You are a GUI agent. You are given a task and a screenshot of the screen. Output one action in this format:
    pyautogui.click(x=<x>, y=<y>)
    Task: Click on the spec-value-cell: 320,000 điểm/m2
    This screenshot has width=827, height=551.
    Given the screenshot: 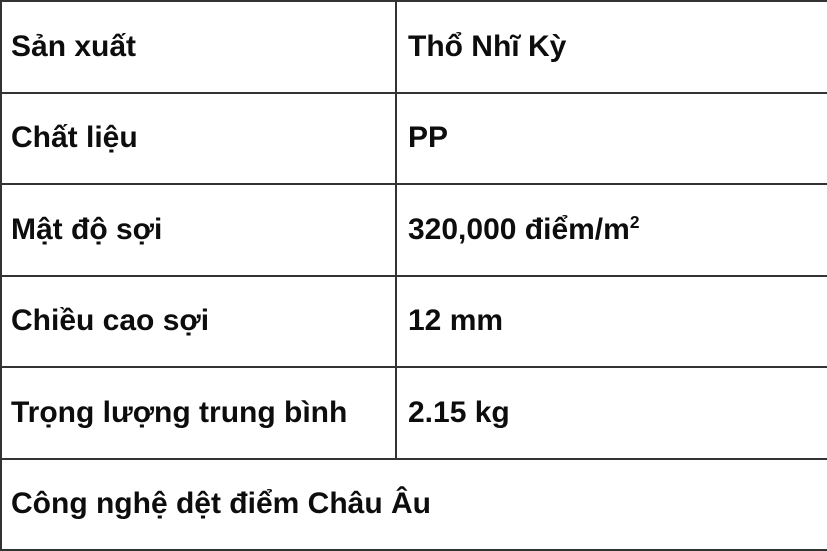 What is the action you would take?
    pyautogui.click(x=611, y=230)
    